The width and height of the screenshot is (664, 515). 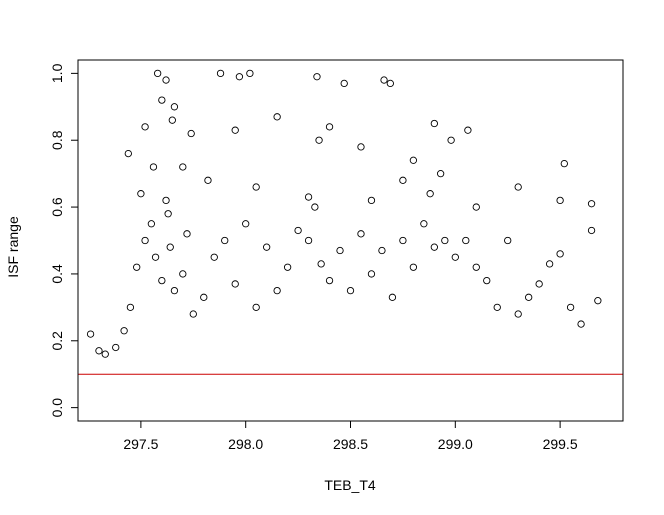 What do you see at coordinates (560, 444) in the screenshot?
I see `x-tick-label: 299.5` at bounding box center [560, 444].